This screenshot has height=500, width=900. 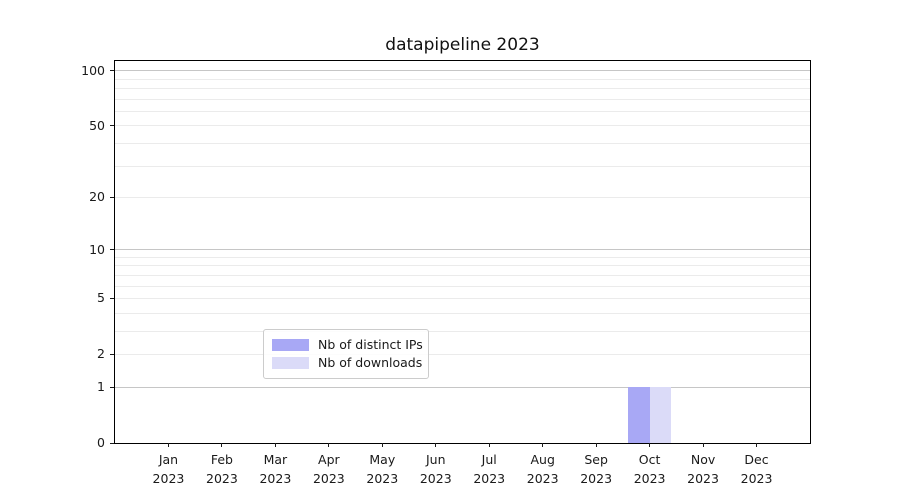 What do you see at coordinates (101, 298) in the screenshot?
I see `y-tick-label-5: 5` at bounding box center [101, 298].